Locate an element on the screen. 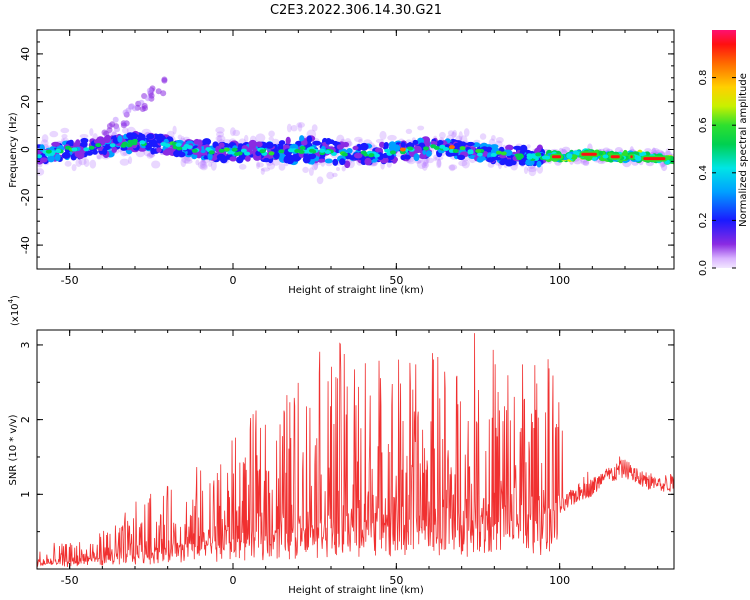 This screenshot has height=600, width=750. spectrogram-xlabel: Height of straight line (km) is located at coordinates (356, 290).